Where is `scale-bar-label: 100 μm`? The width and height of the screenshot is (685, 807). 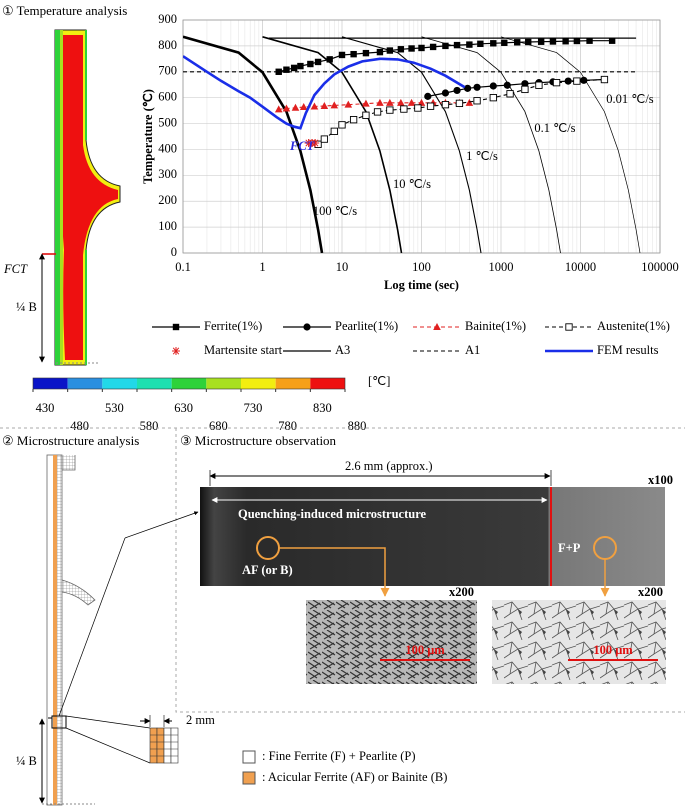
scale-bar-label: 100 μm is located at coordinates (425, 650).